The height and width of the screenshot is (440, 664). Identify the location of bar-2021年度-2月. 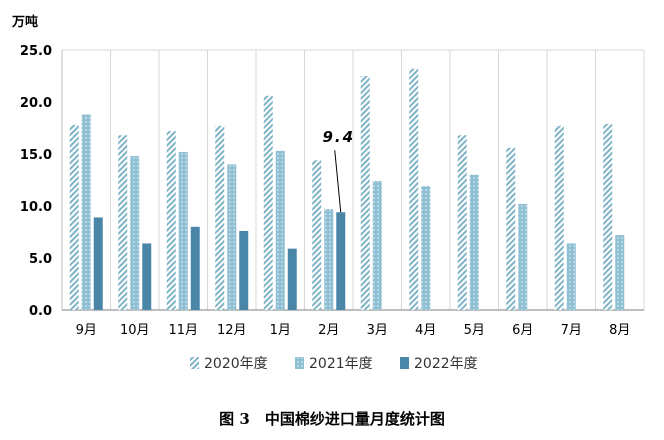
(329, 259).